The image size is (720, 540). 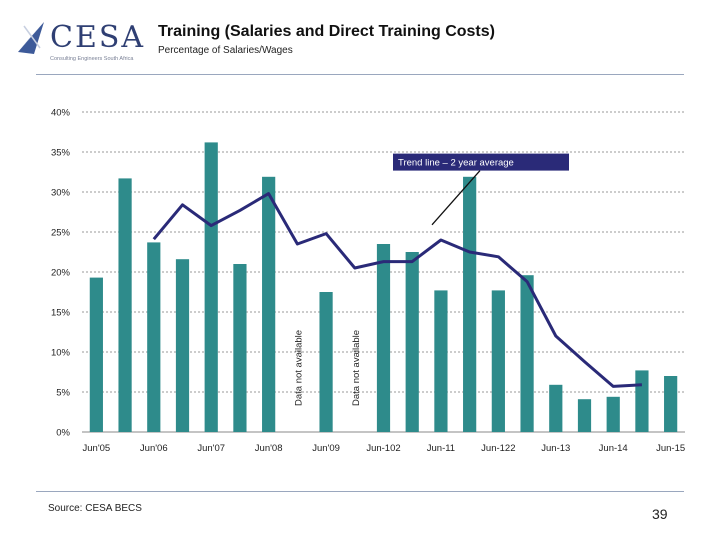 I want to click on cesa-logo: CESA Consulting Engineers South Africa, so click(x=79, y=43).